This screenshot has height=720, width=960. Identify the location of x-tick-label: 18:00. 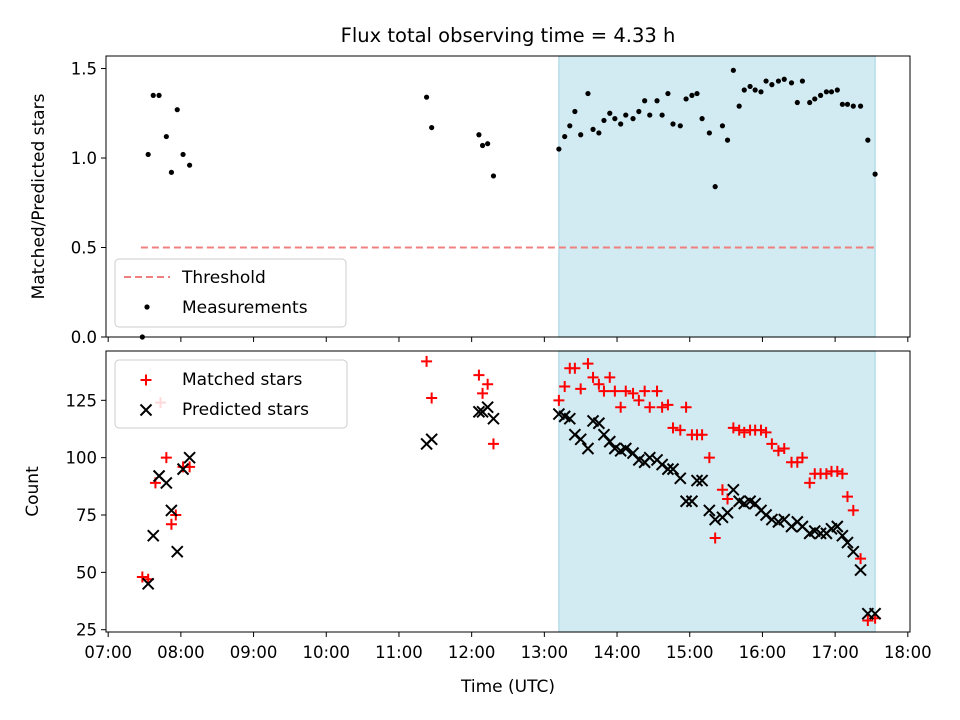
(908, 652).